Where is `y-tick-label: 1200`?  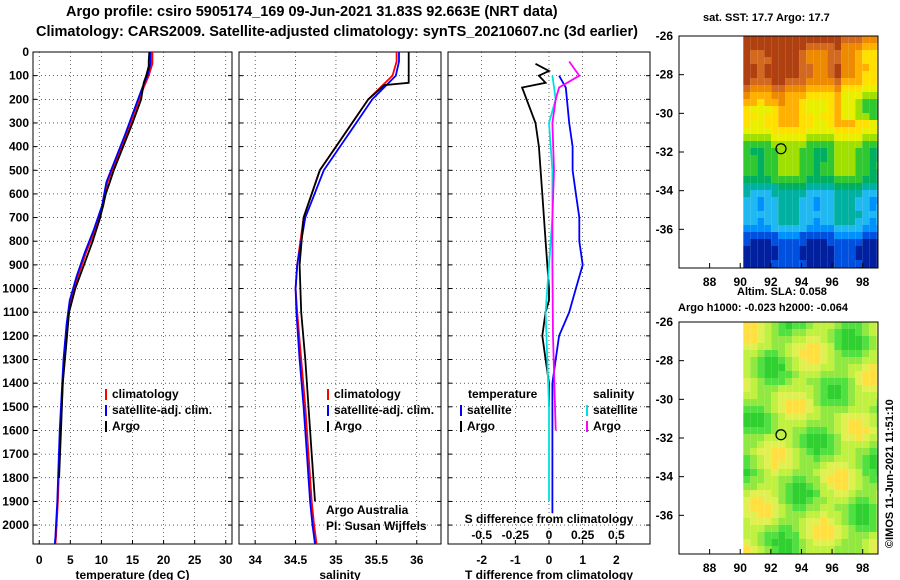
y-tick-label: 1200 is located at coordinates (15, 336).